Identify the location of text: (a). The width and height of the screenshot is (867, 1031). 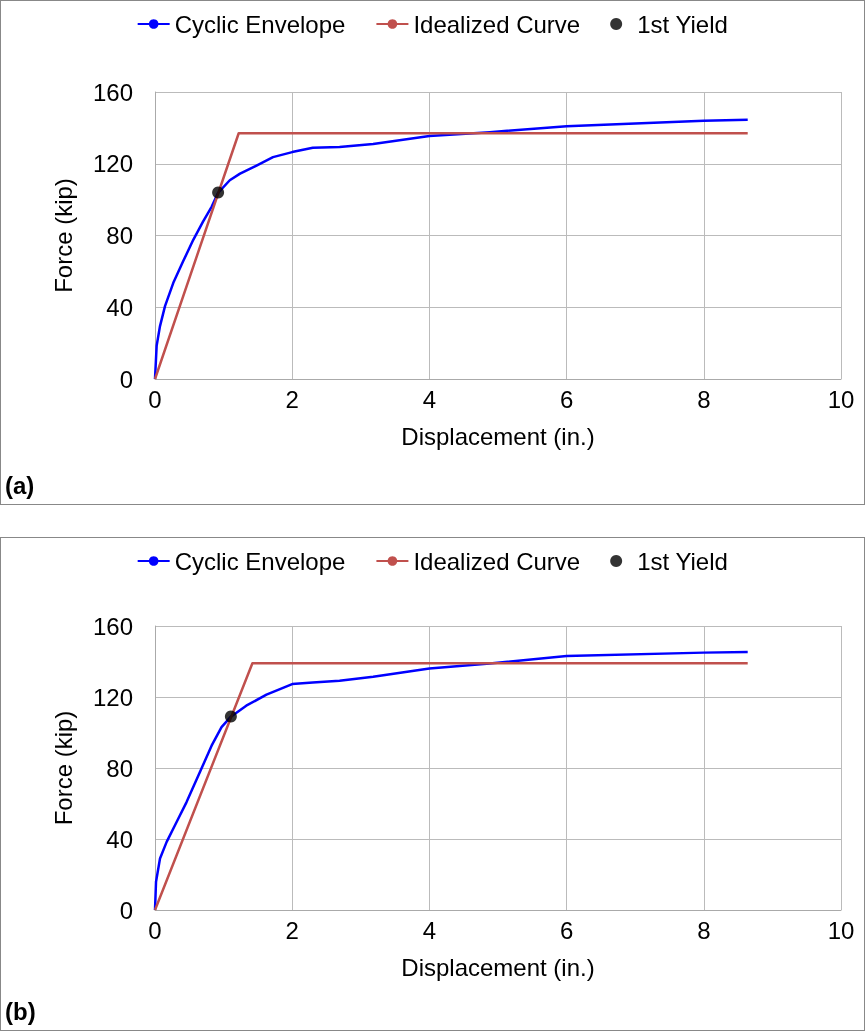
(20, 486).